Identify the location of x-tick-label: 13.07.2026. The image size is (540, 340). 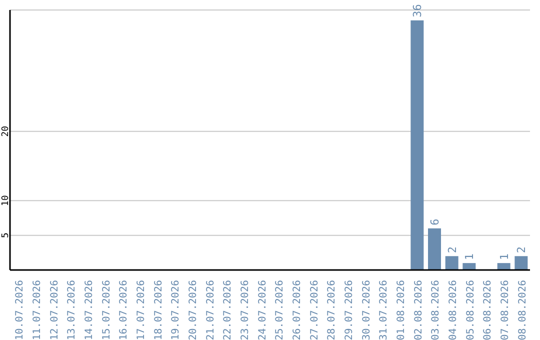
(72, 310).